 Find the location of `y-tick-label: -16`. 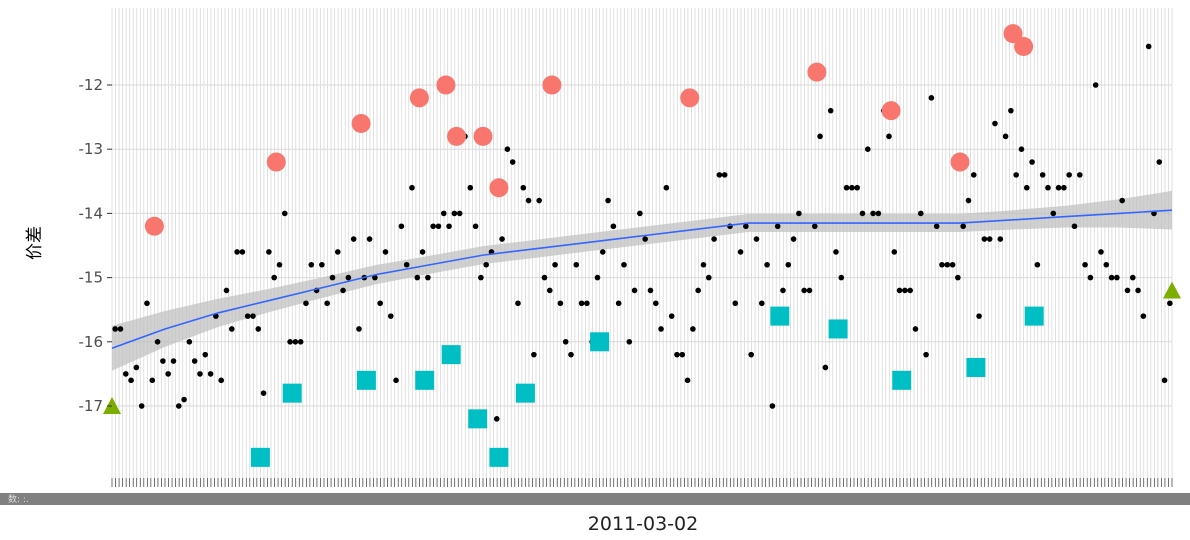

y-tick-label: -16 is located at coordinates (91, 342).